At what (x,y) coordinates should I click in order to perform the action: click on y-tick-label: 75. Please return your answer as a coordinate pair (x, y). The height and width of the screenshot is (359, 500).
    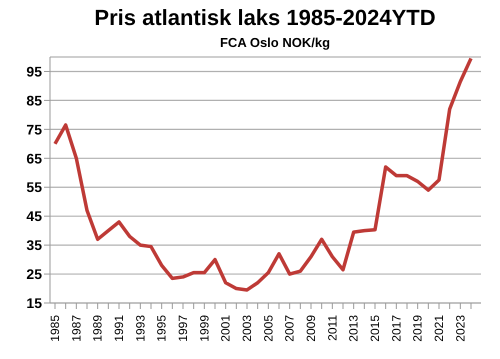
    Looking at the image, I should click on (34, 129).